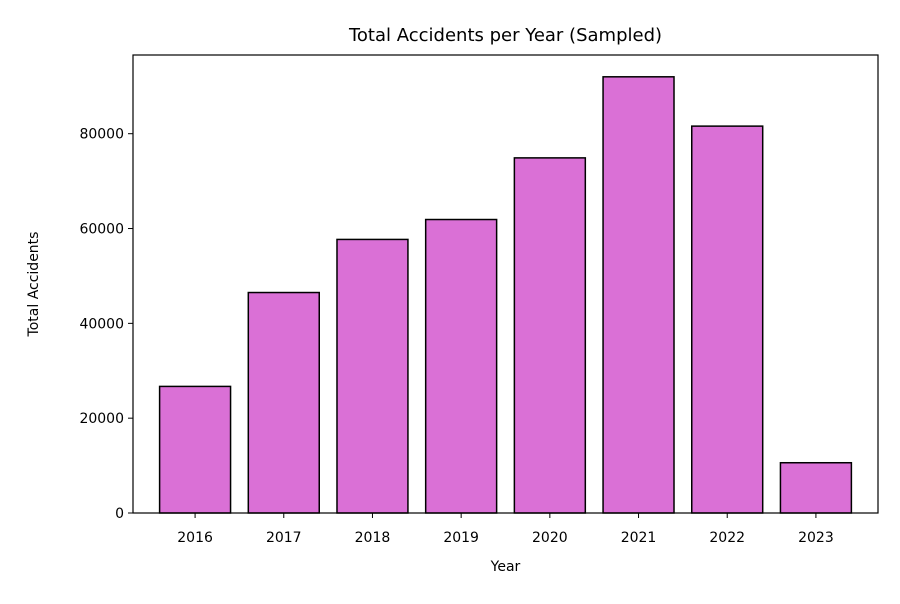  What do you see at coordinates (283, 402) in the screenshot?
I see `bar-2017` at bounding box center [283, 402].